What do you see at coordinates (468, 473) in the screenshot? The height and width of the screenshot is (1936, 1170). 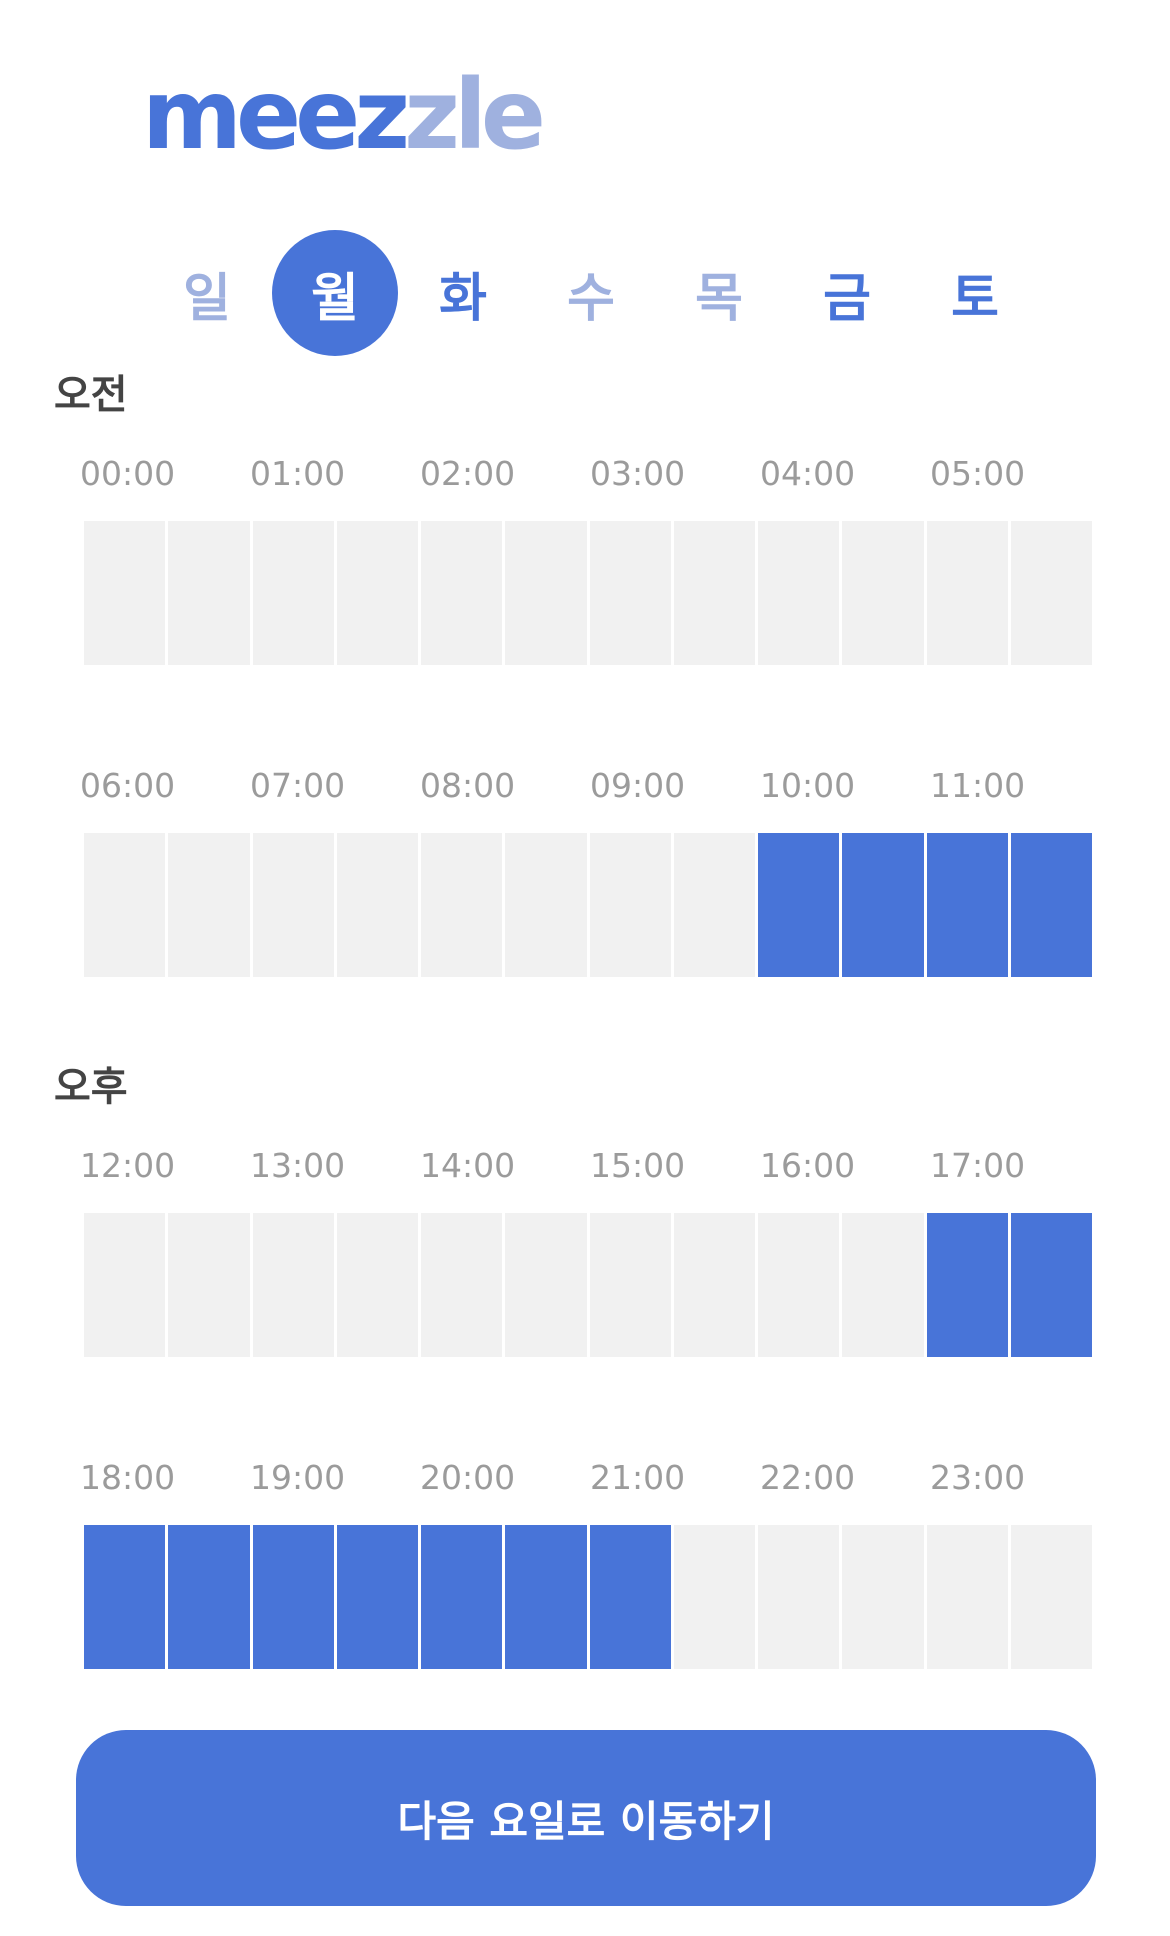 I see `time-label: 02:00` at bounding box center [468, 473].